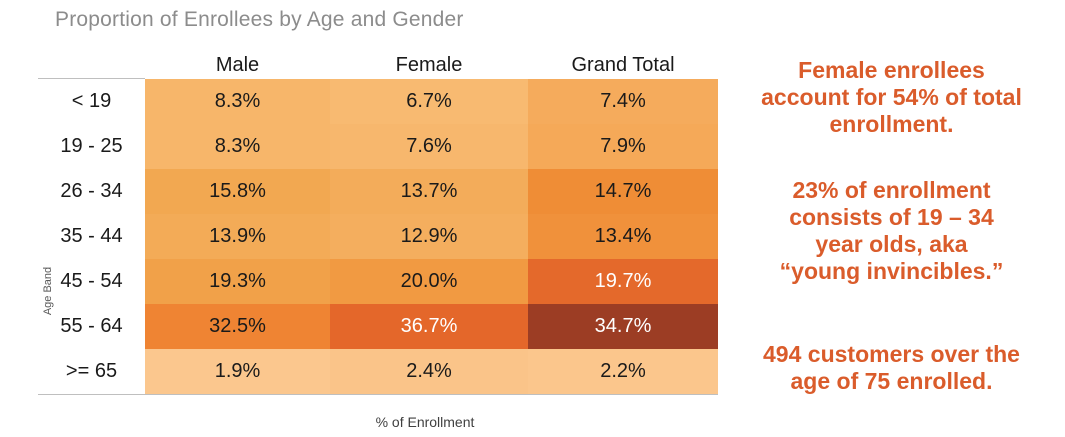  Describe the element at coordinates (429, 65) in the screenshot. I see `col-header-female: Female` at that location.